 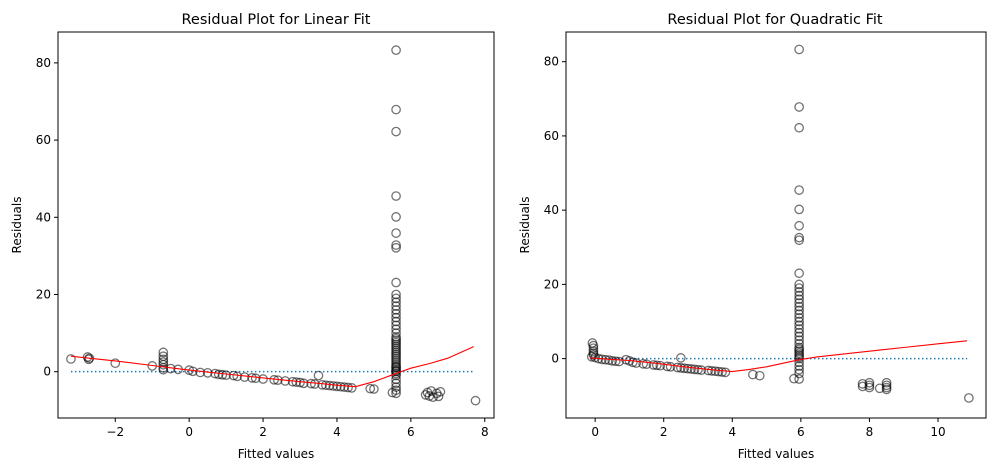 I want to click on lowess-curve, so click(x=272, y=367).